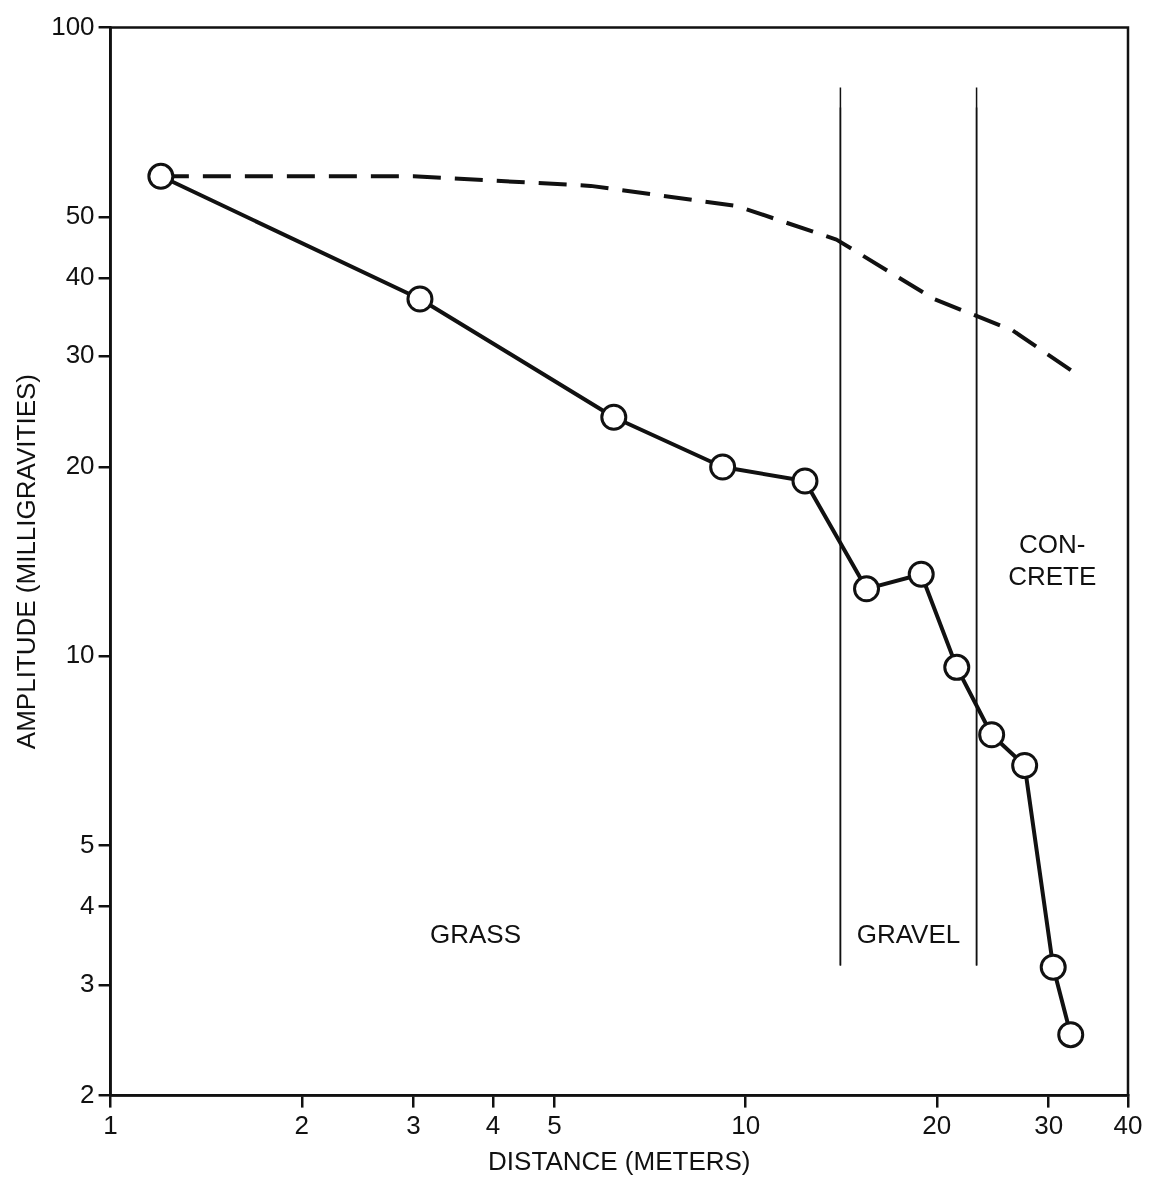 The height and width of the screenshot is (1193, 1172). I want to click on y-tick-label: 30, so click(80, 354).